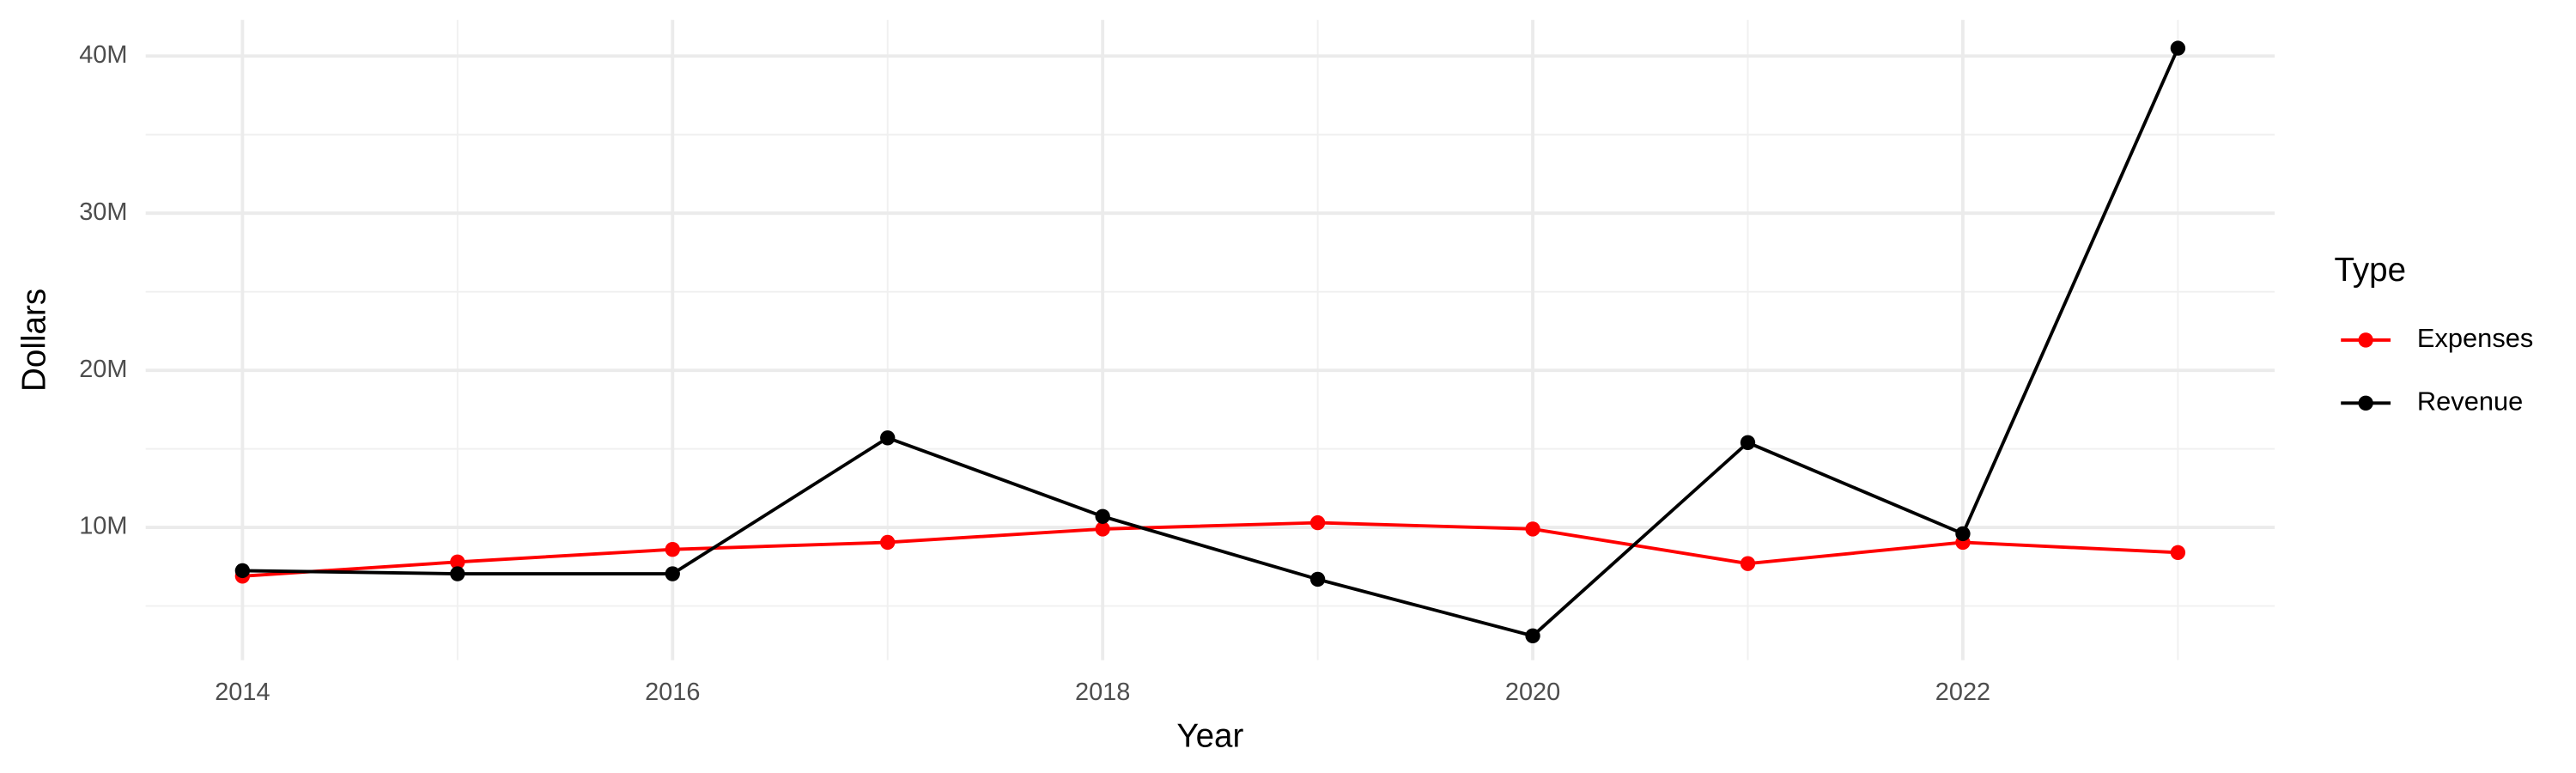  What do you see at coordinates (2371, 270) in the screenshot?
I see `legend-title: Type` at bounding box center [2371, 270].